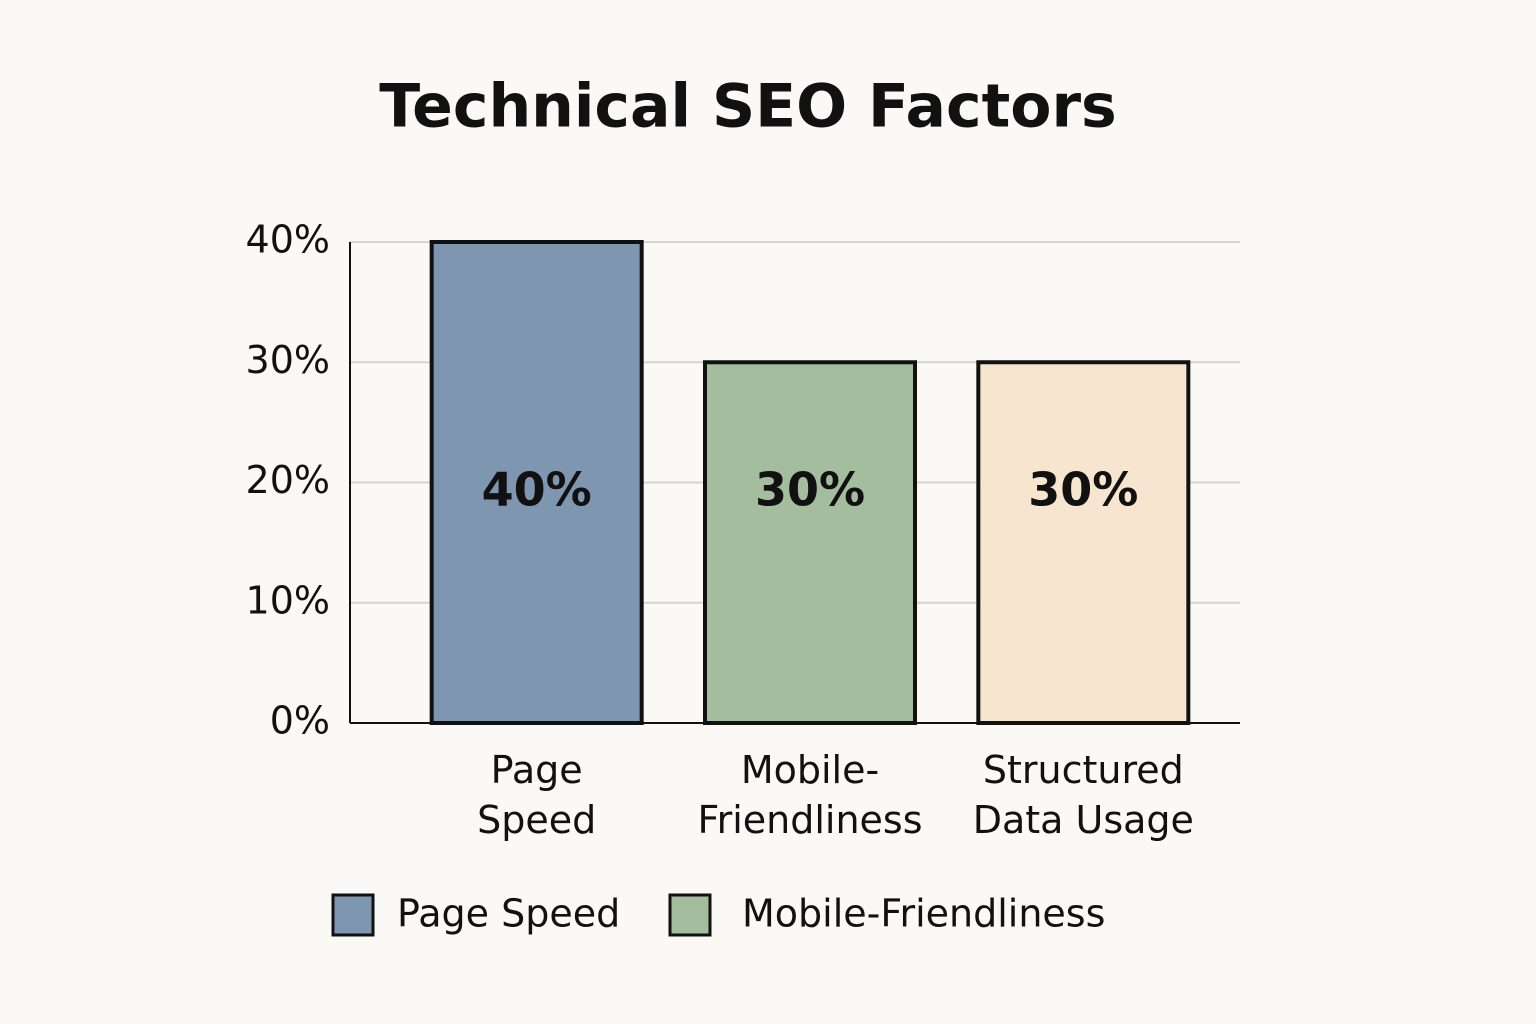 The width and height of the screenshot is (1536, 1024). I want to click on y-tick-label: 10%, so click(288, 600).